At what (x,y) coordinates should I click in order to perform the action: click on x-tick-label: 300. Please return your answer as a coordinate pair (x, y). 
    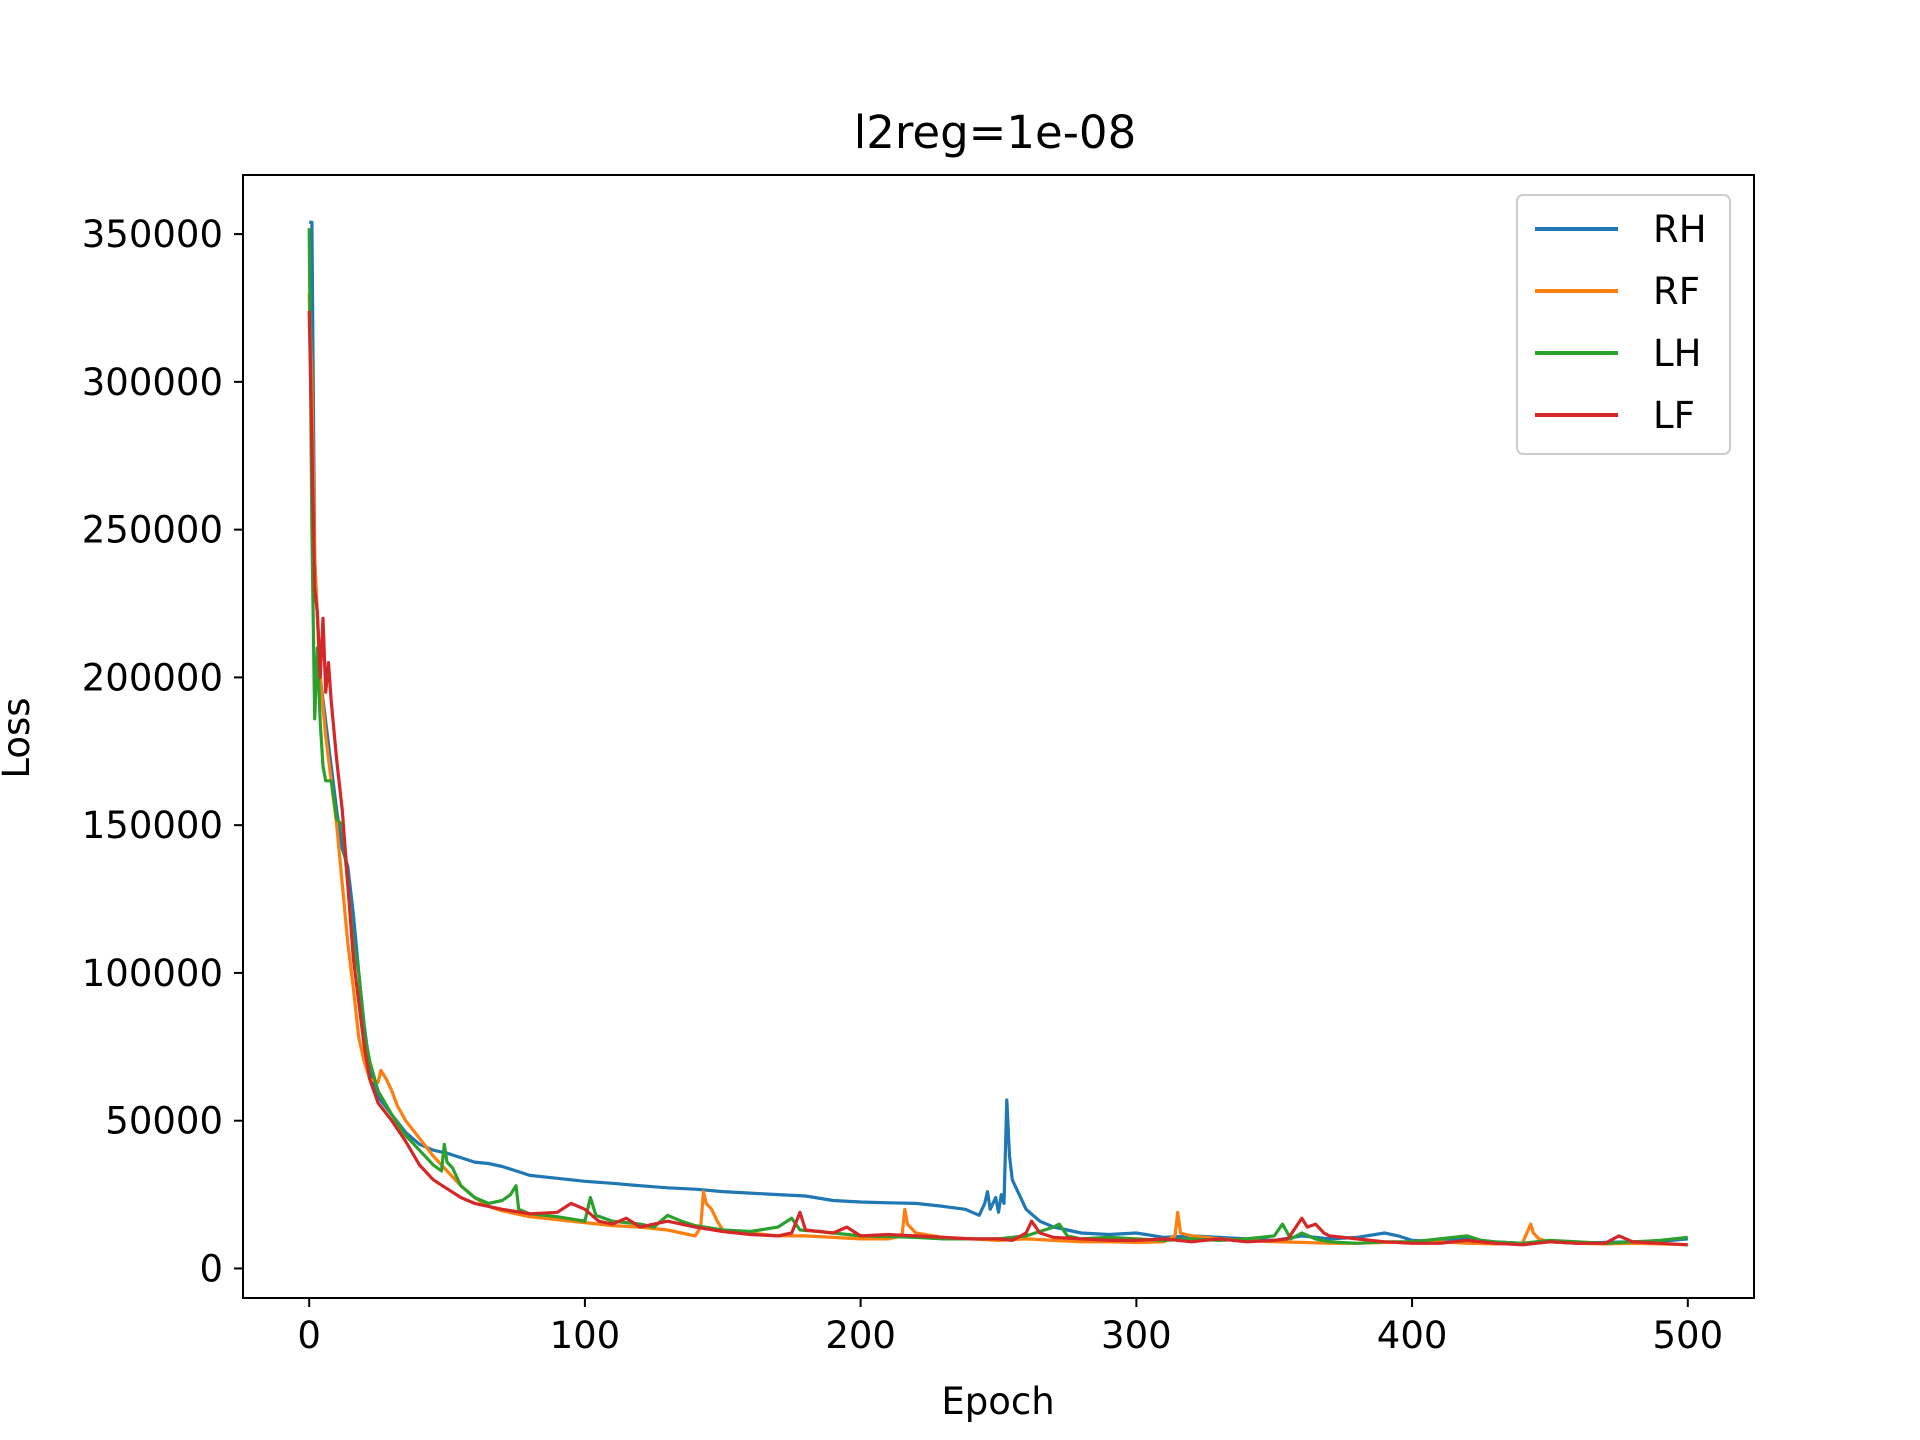
    Looking at the image, I should click on (1136, 1335).